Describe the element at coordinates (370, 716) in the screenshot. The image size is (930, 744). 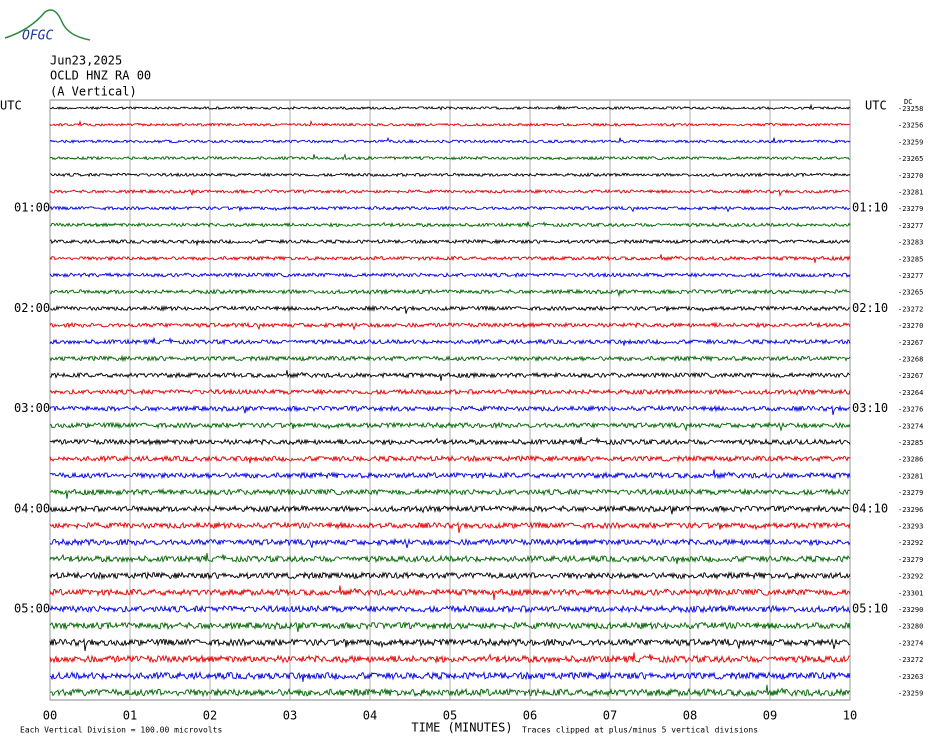
I see `x-tick-label: 04` at that location.